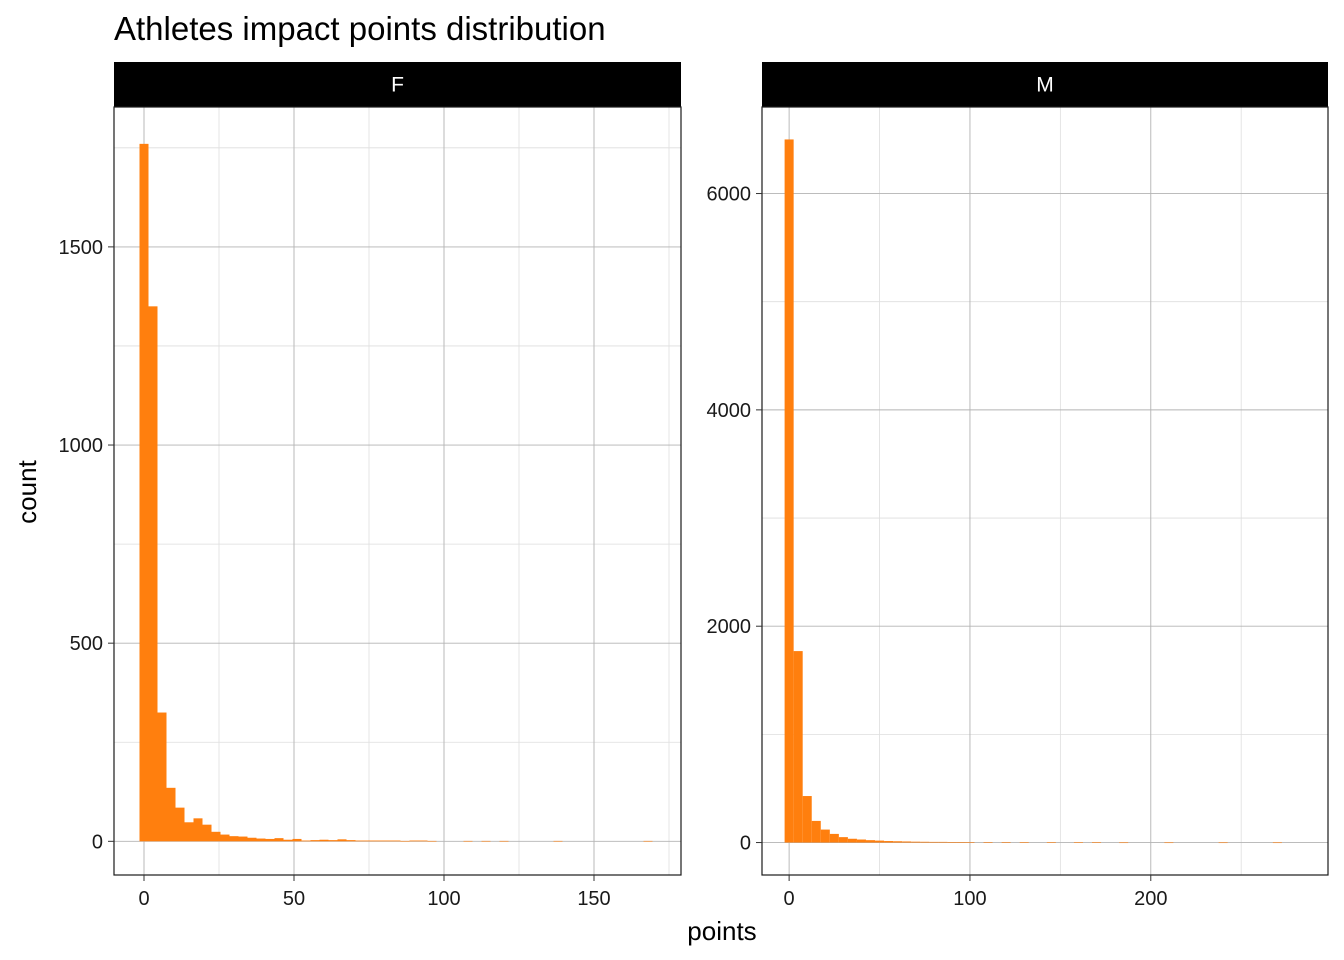 The height and width of the screenshot is (960, 1344). I want to click on y-tick-label: 1500, so click(81, 248).